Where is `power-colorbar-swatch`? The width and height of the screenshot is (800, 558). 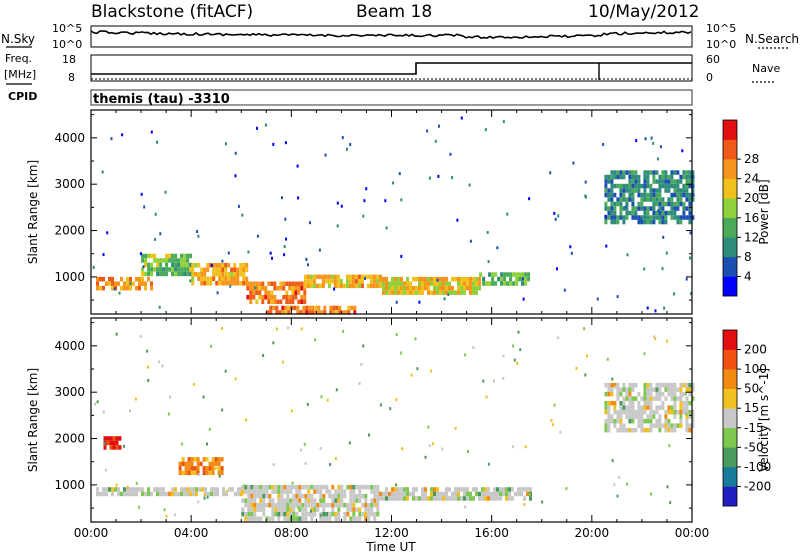 power-colorbar-swatch is located at coordinates (730, 286).